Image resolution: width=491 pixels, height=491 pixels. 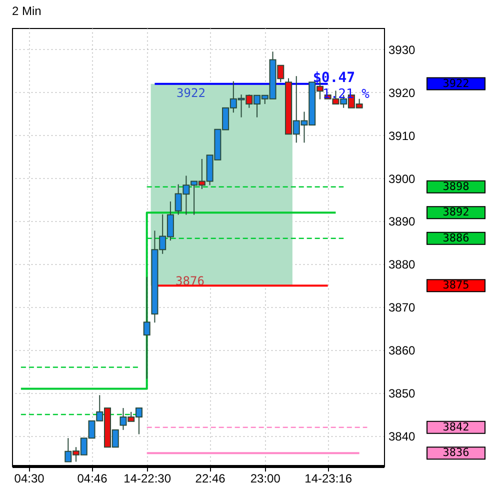 What do you see at coordinates (210, 479) in the screenshot?
I see `x-tick-label: 22:46` at bounding box center [210, 479].